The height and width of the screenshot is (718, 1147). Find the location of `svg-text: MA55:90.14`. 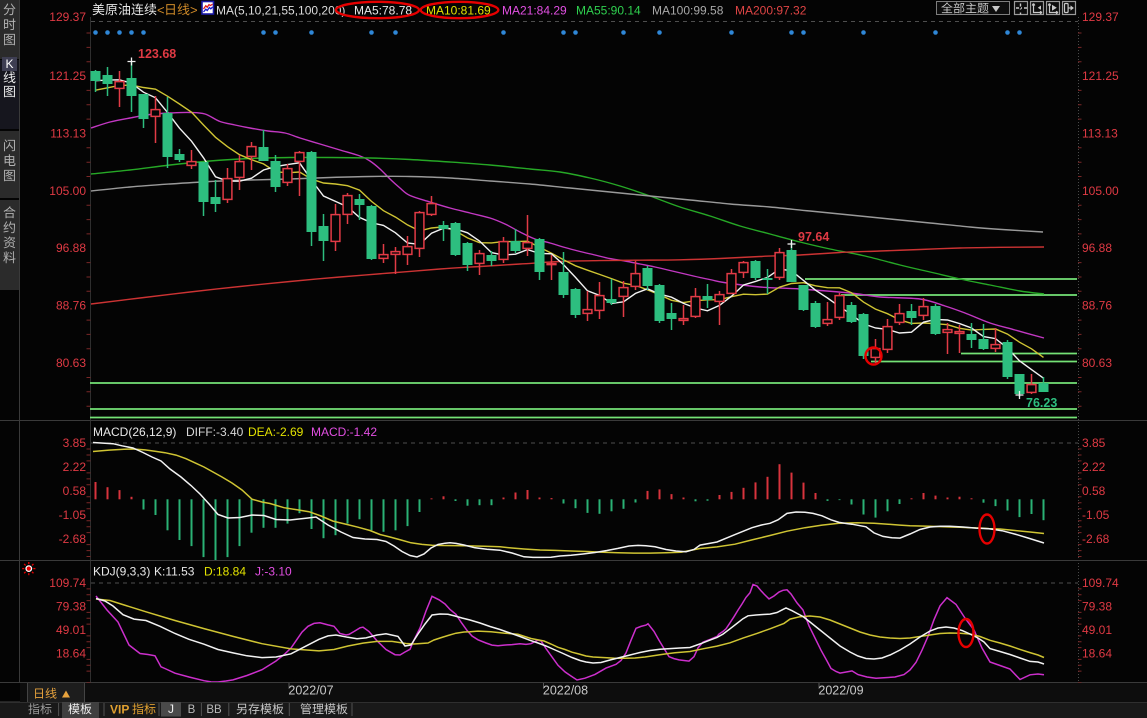

svg-text: MA55:90.14 is located at coordinates (608, 11).